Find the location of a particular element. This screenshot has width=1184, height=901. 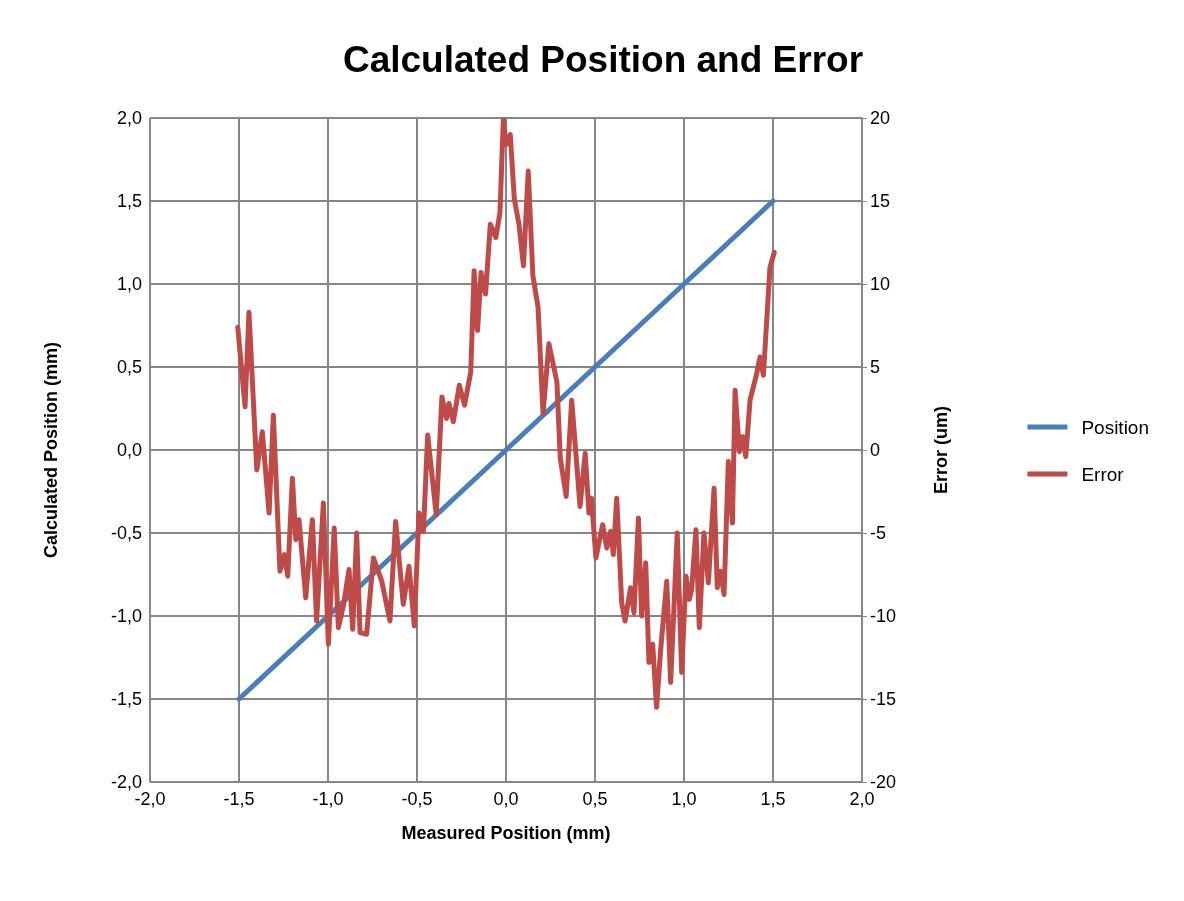

y-tick-label: 0,0 is located at coordinates (129, 450).